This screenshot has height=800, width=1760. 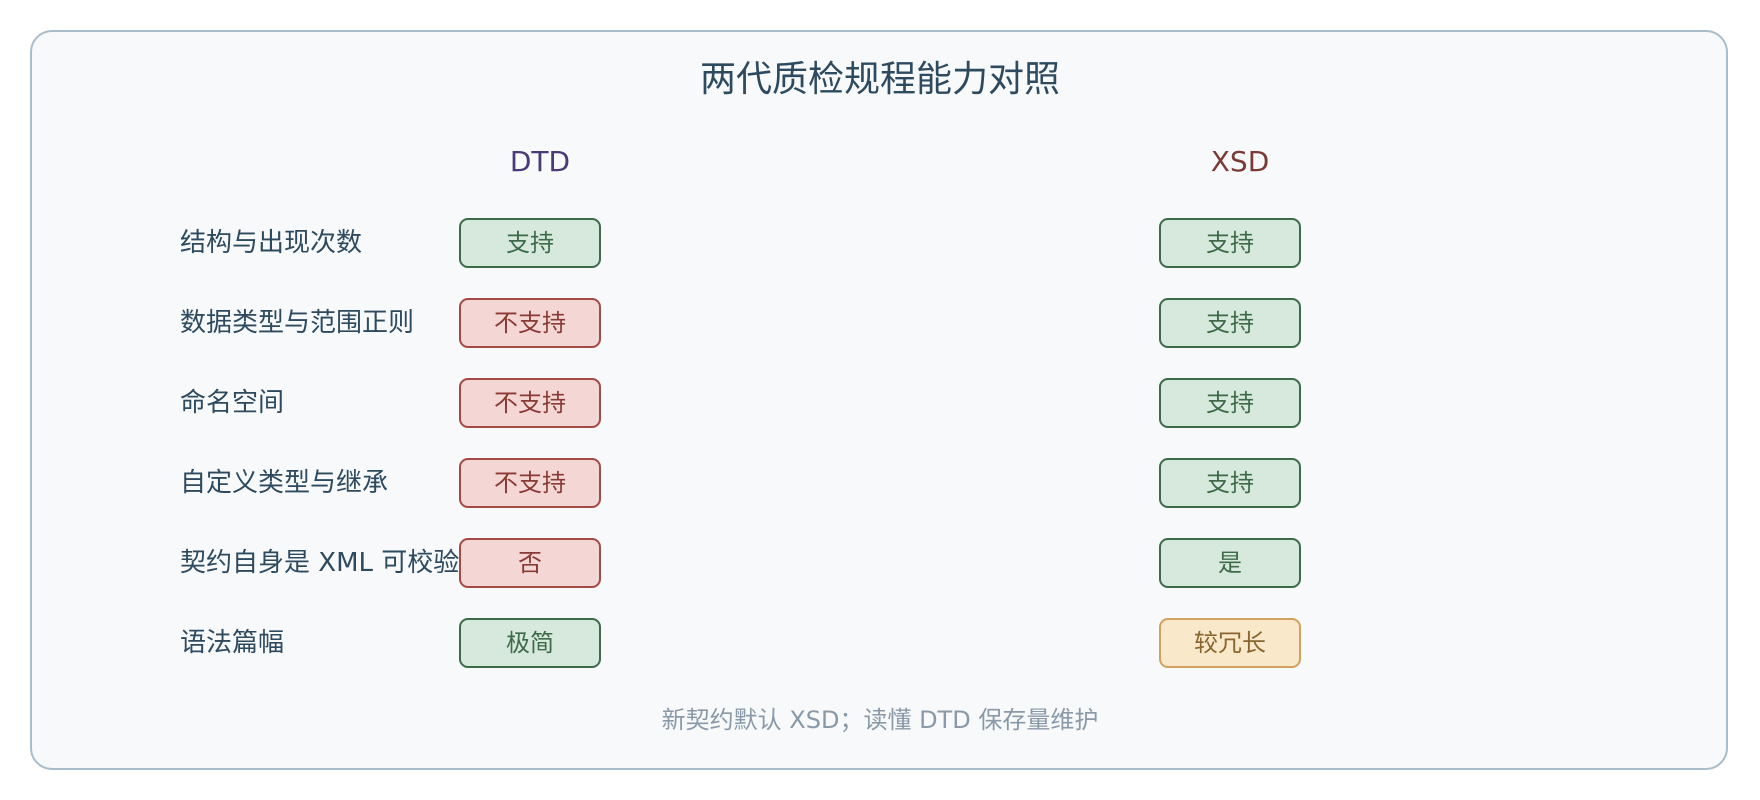 I want to click on xsd-badge-custom-type-inheritance: 支持, so click(x=1230, y=483).